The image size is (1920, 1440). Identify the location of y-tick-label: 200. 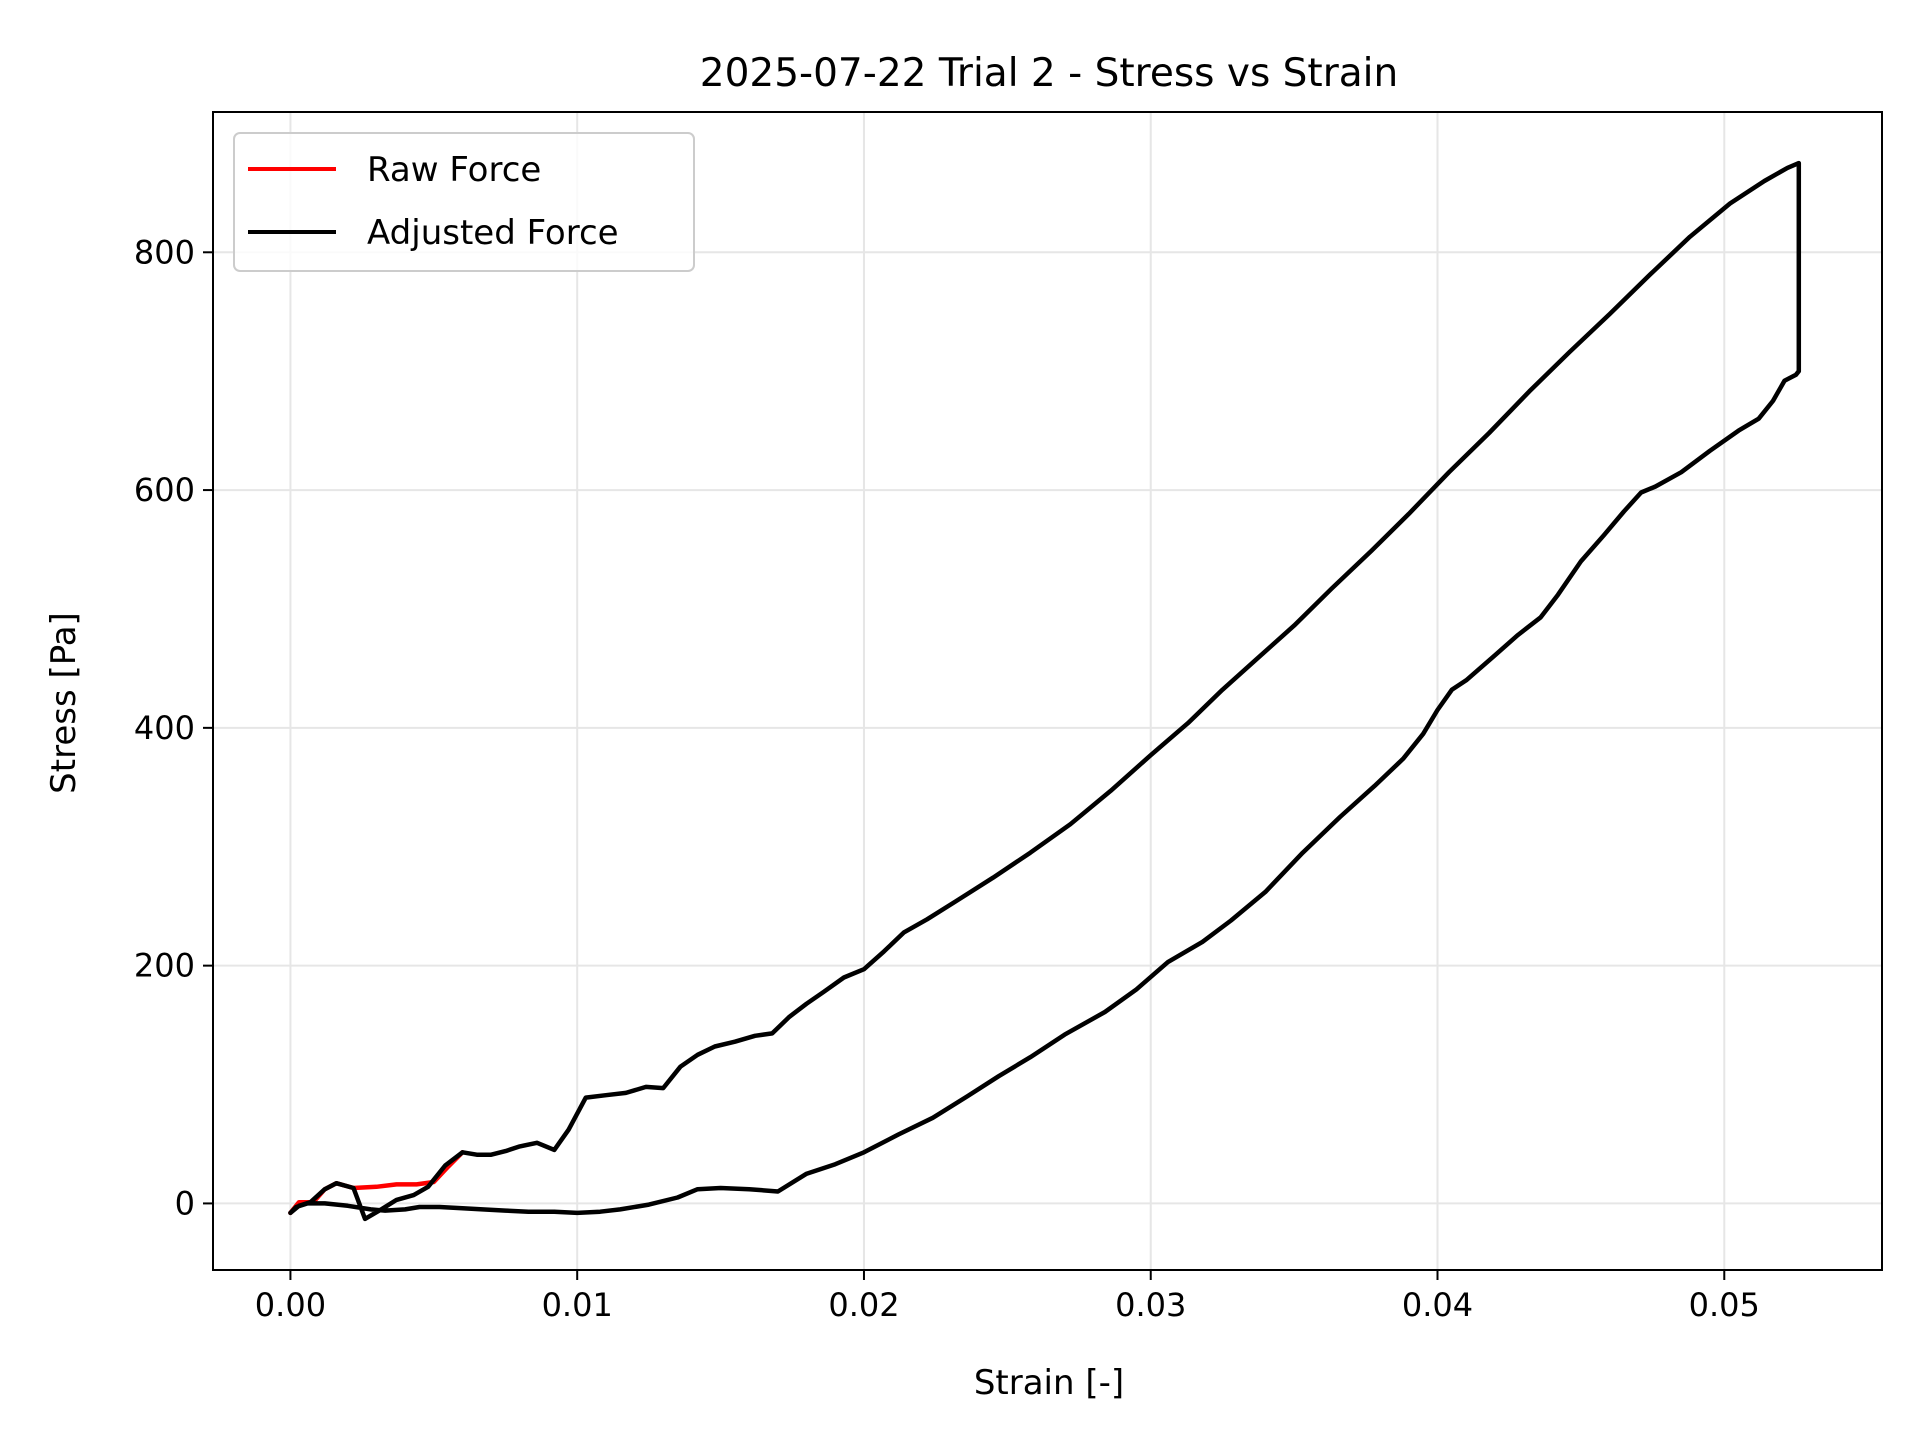
(164, 966).